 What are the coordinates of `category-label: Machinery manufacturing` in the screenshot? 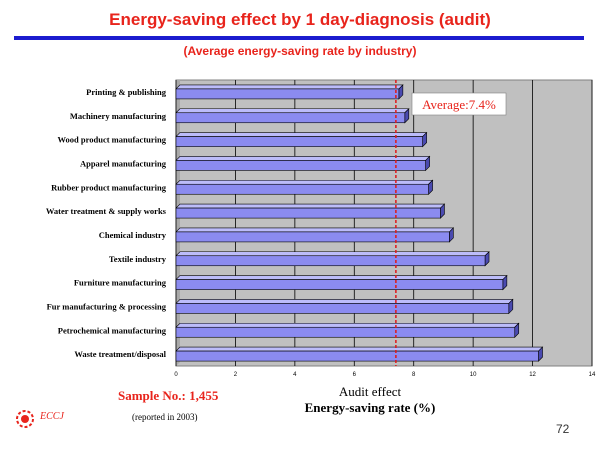 It's located at (118, 116).